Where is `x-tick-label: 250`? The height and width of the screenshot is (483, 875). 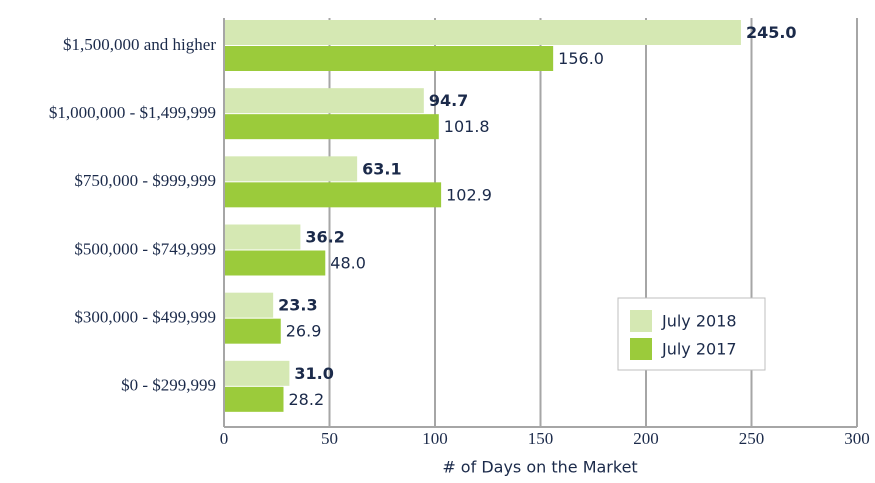 x-tick-label: 250 is located at coordinates (752, 438).